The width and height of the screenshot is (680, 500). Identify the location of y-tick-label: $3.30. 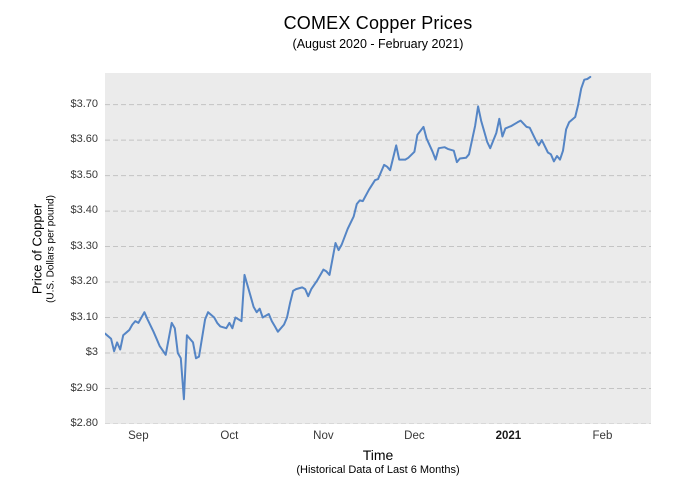
(84, 245).